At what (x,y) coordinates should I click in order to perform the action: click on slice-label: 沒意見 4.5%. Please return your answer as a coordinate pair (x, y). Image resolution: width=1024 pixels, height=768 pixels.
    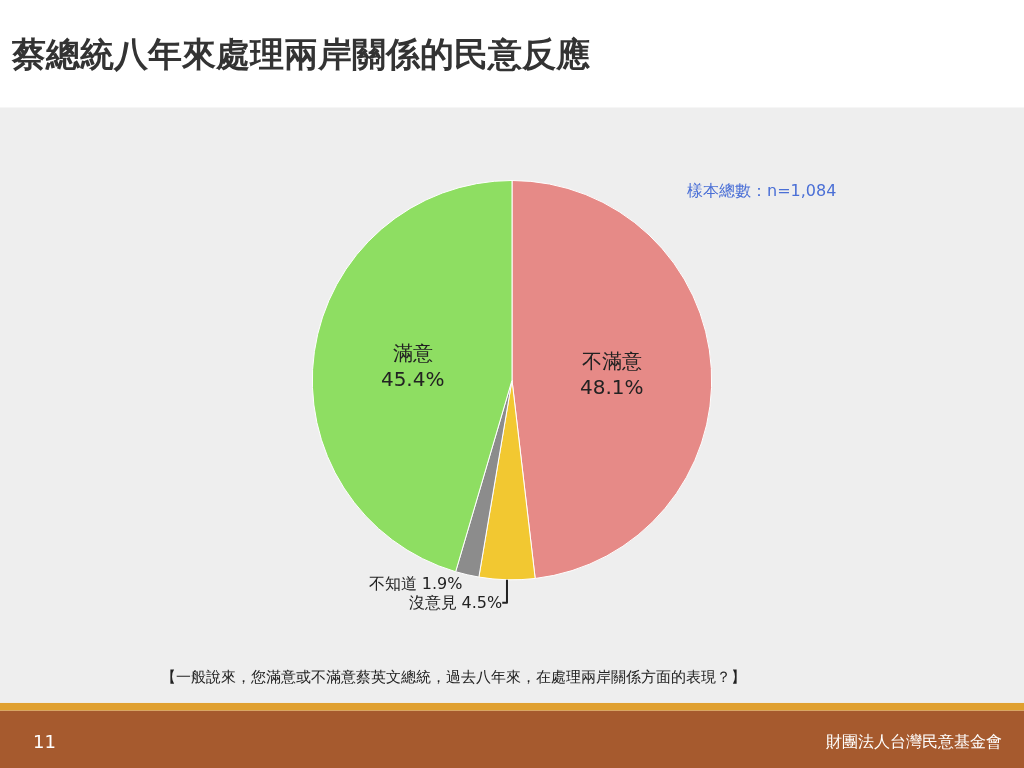
    Looking at the image, I should click on (455, 603).